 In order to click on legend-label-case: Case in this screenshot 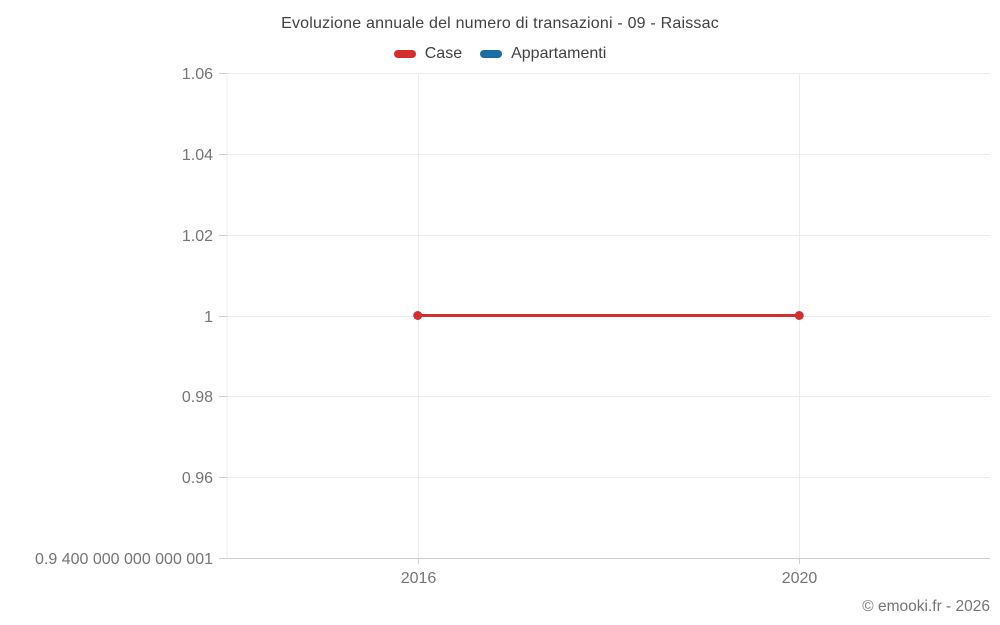, I will do `click(443, 53)`.